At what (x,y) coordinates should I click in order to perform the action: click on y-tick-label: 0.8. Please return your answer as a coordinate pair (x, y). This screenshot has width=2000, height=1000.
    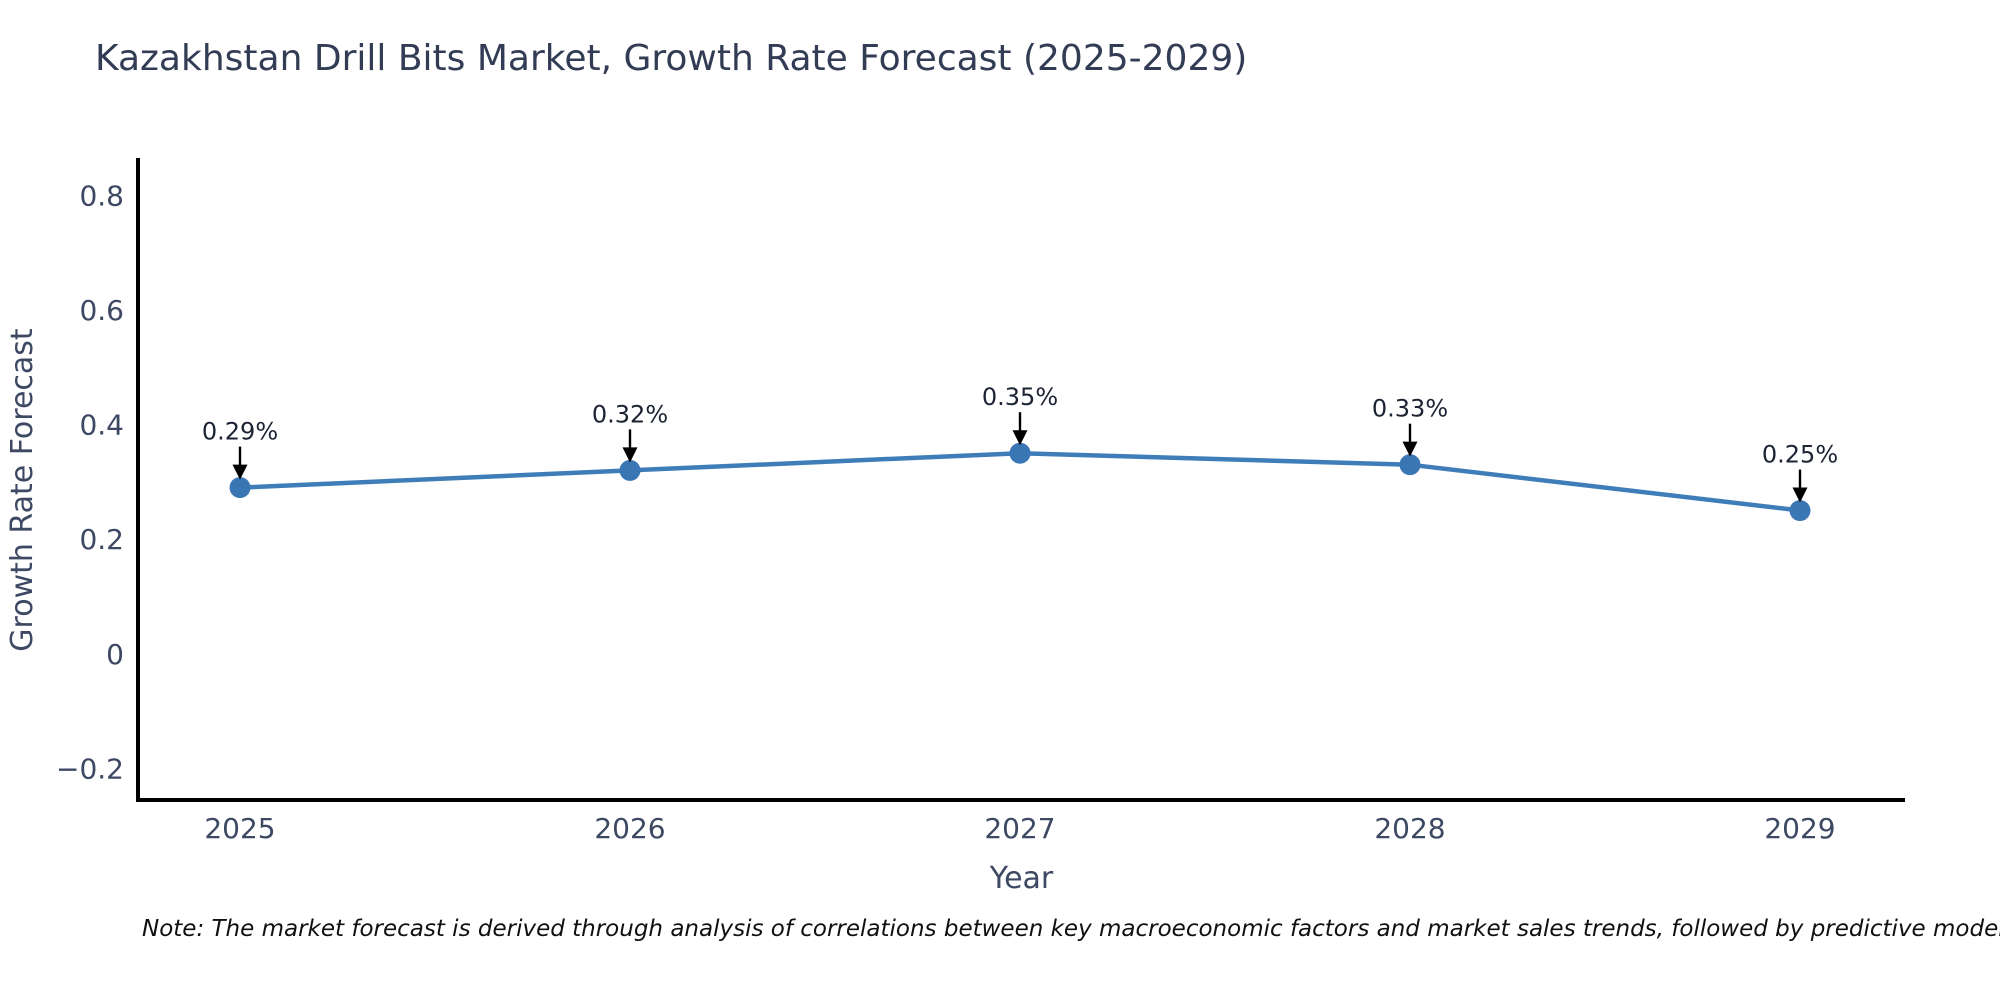
    Looking at the image, I should click on (101, 195).